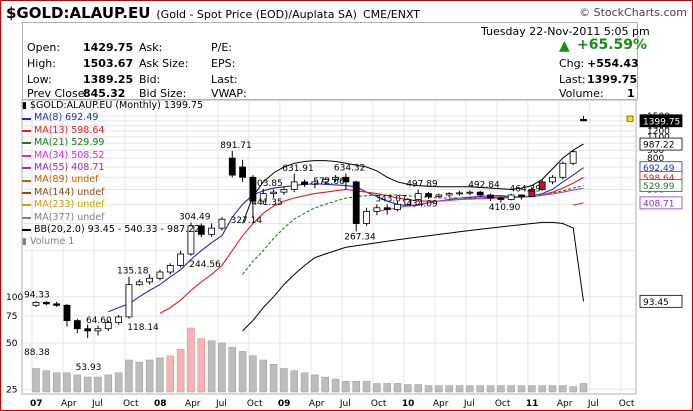 This screenshot has height=411, width=693. Describe the element at coordinates (391, 199) in the screenshot. I see `price-annotation: 343.07` at that location.